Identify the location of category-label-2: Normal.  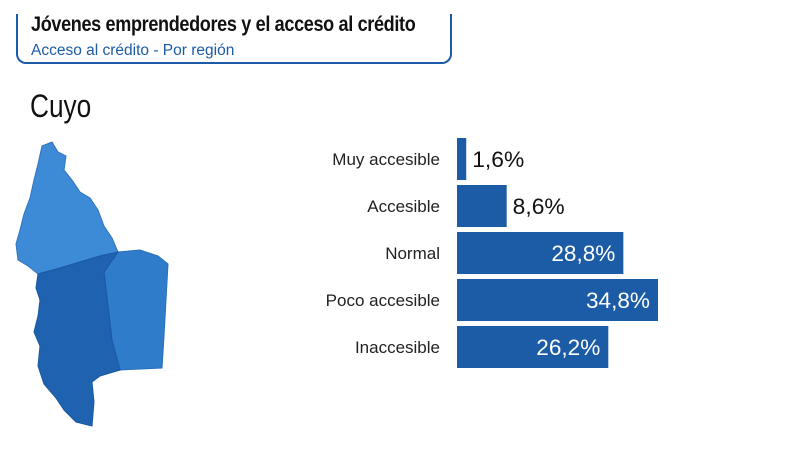
(412, 253).